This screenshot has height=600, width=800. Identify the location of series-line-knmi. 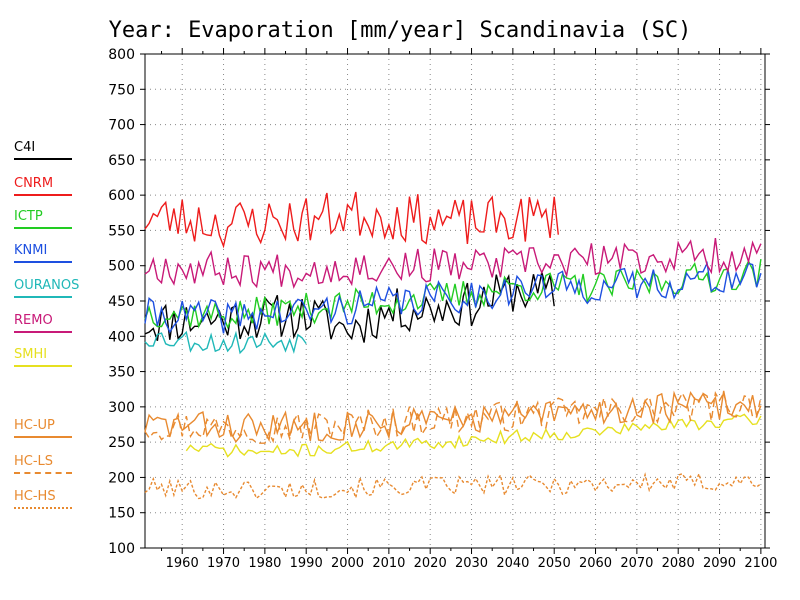
(453, 297).